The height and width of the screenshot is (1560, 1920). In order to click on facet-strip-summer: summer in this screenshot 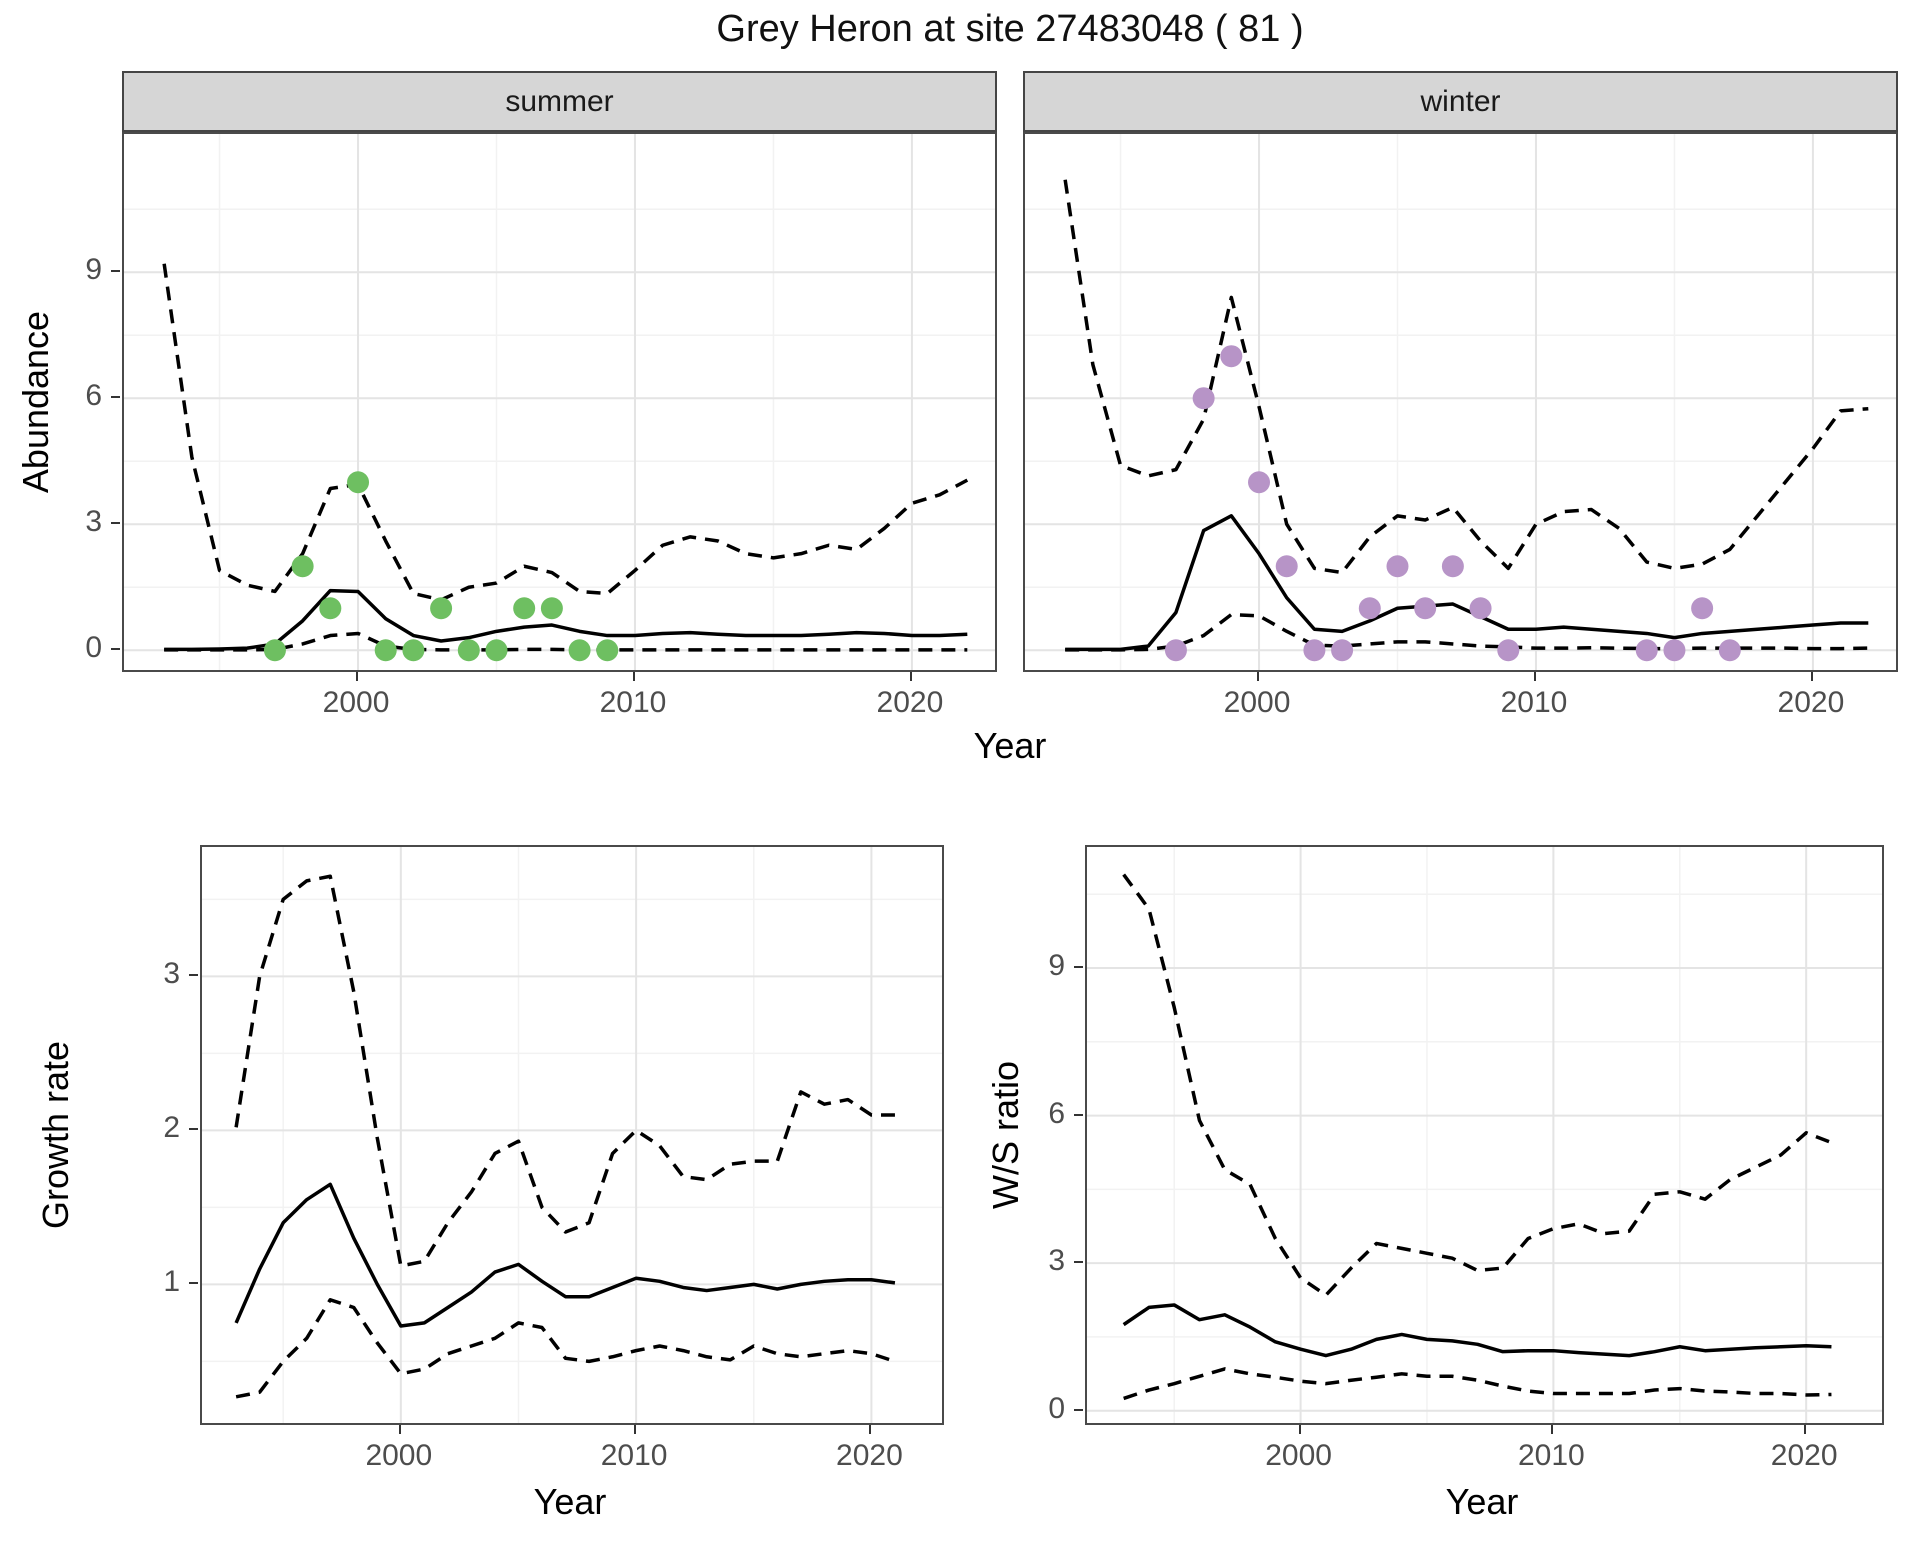, I will do `click(559, 101)`.